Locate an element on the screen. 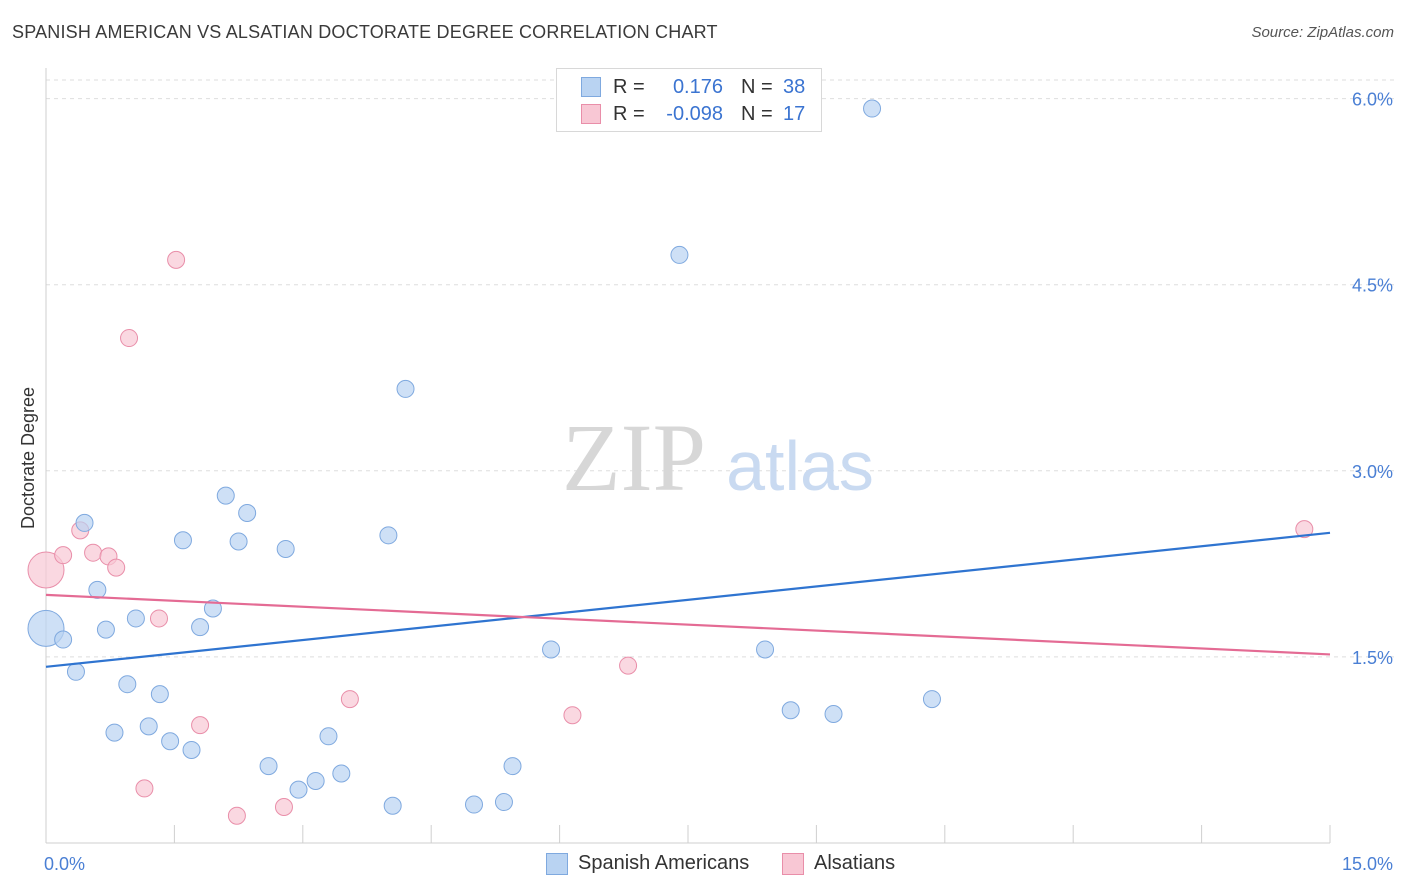 The height and width of the screenshot is (892, 1406). trendline-alsatians is located at coordinates (688, 624).